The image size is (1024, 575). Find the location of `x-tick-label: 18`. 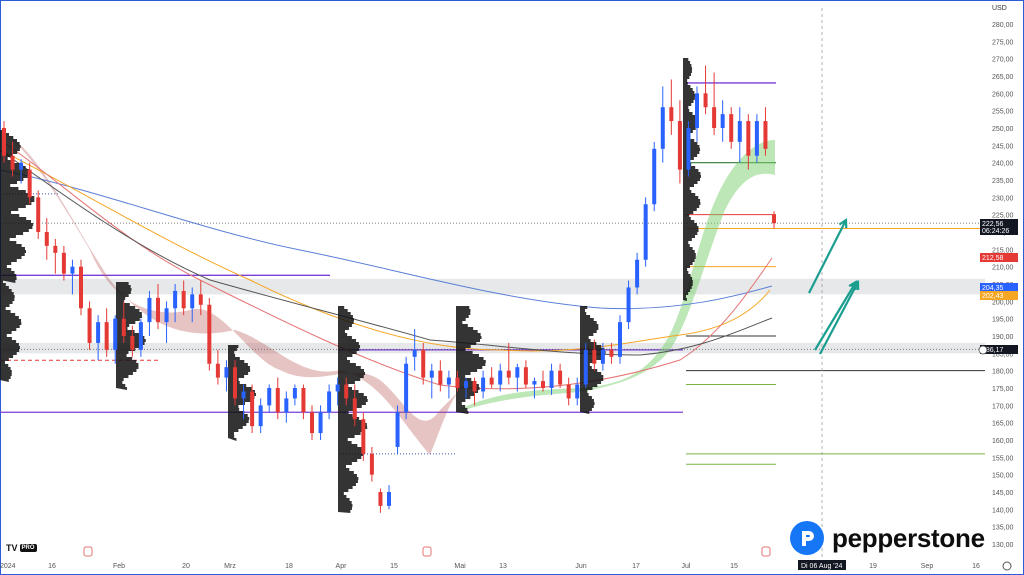

x-tick-label: 18 is located at coordinates (289, 566).